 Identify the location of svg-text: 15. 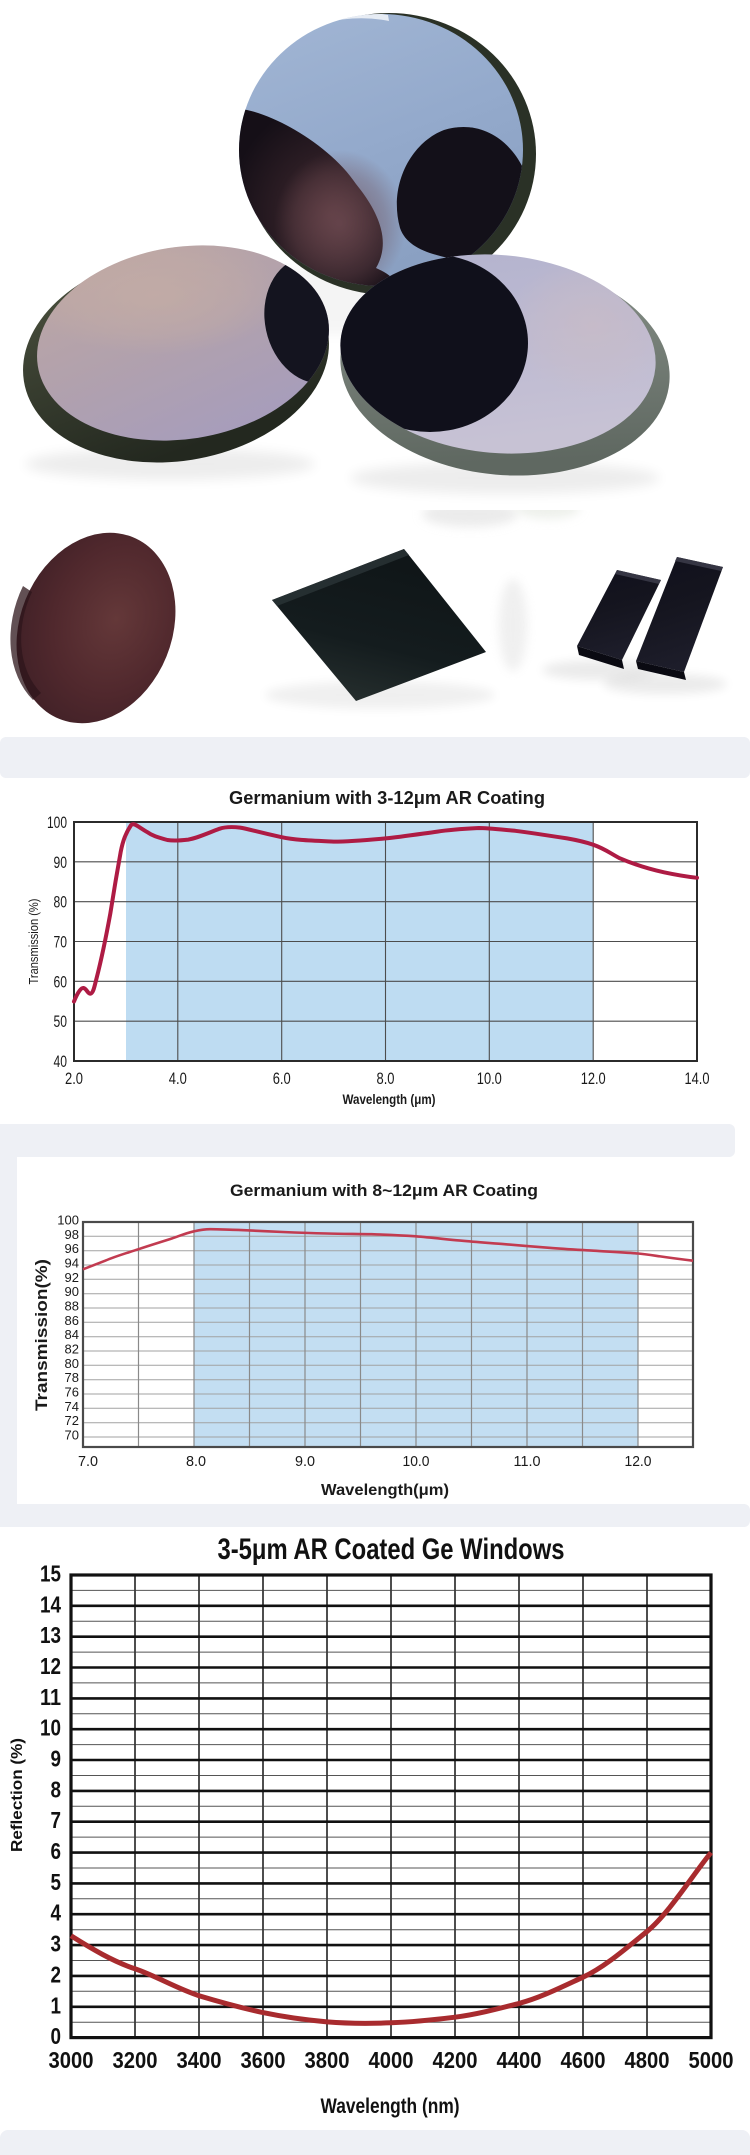
(50, 1574).